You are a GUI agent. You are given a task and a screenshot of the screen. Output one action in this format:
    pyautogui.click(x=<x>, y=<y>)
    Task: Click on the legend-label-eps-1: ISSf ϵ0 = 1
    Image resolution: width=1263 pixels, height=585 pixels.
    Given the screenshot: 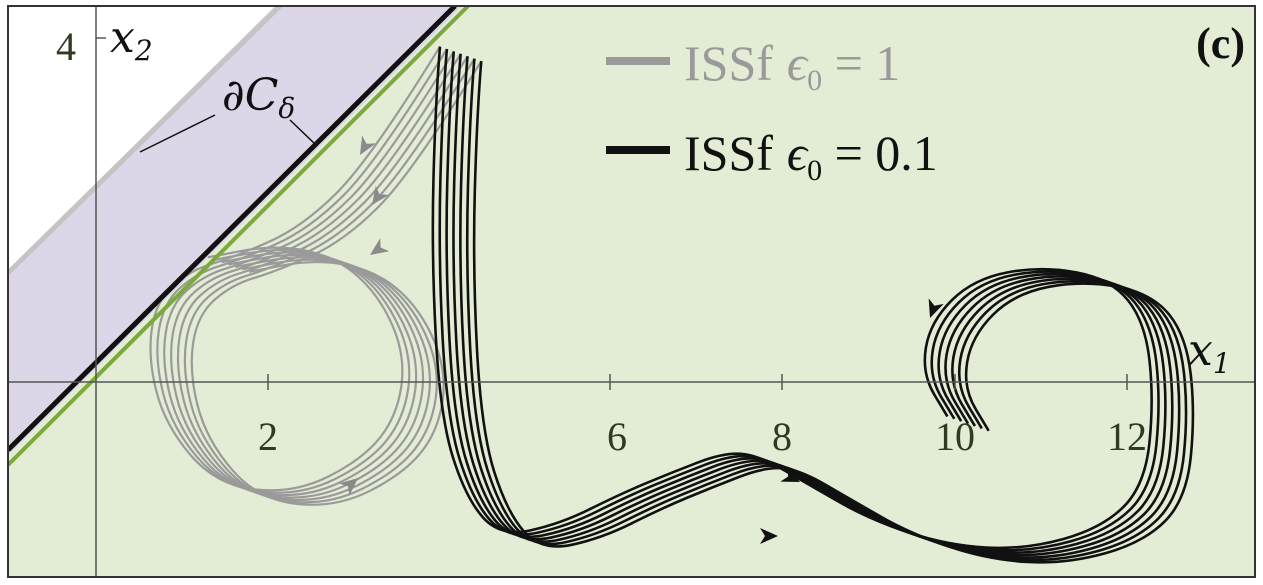 What is the action you would take?
    pyautogui.click(x=792, y=66)
    